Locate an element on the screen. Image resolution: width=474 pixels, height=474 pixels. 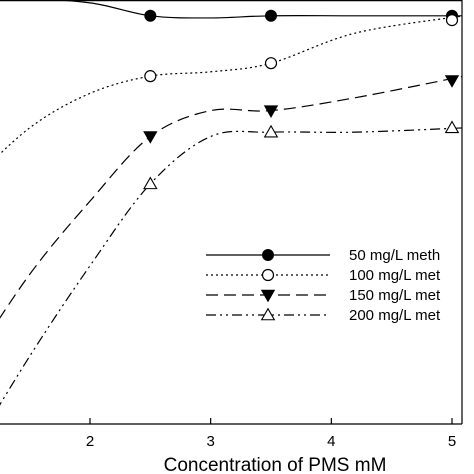
legend-label-2: 100 mg/L met is located at coordinates (395, 275).